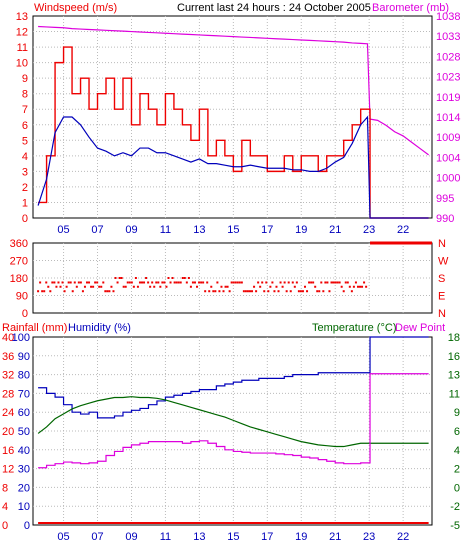 The width and height of the screenshot is (466, 559). What do you see at coordinates (75, 8) in the screenshot?
I see `windspeed-title: Windspeed (m/s)` at bounding box center [75, 8].